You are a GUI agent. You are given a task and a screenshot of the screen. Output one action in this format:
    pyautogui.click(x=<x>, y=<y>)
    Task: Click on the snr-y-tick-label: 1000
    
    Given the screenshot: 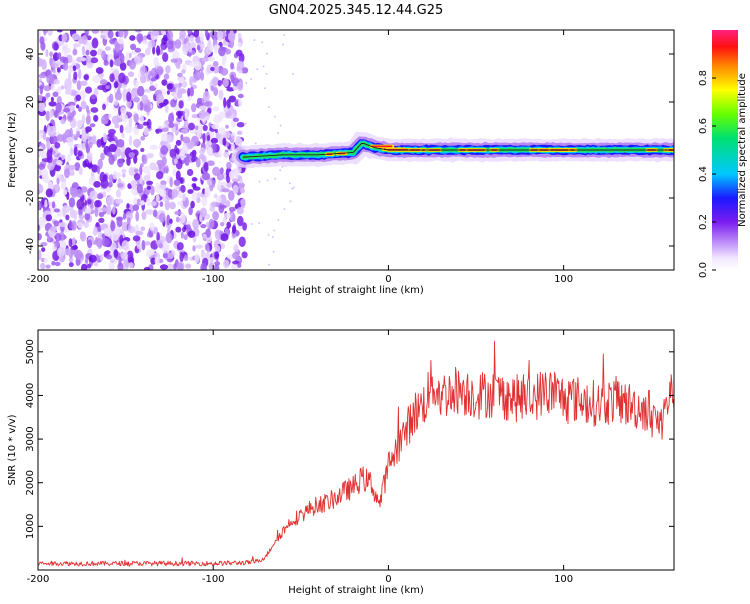 What is the action you would take?
    pyautogui.click(x=30, y=526)
    